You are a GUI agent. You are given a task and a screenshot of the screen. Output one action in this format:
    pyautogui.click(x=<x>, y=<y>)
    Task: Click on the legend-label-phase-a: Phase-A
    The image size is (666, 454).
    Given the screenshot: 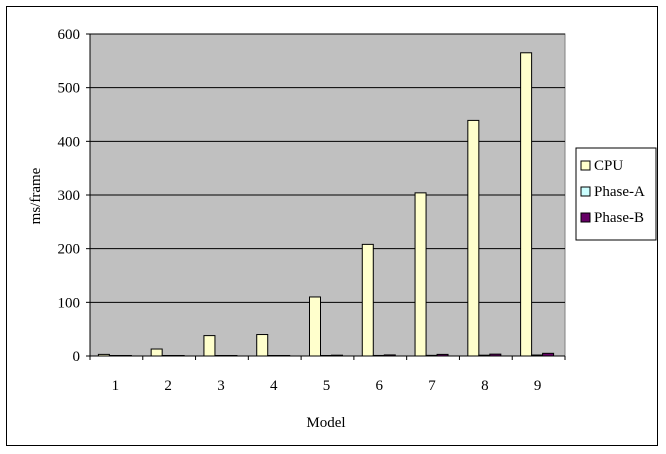 What is the action you would take?
    pyautogui.click(x=619, y=192)
    